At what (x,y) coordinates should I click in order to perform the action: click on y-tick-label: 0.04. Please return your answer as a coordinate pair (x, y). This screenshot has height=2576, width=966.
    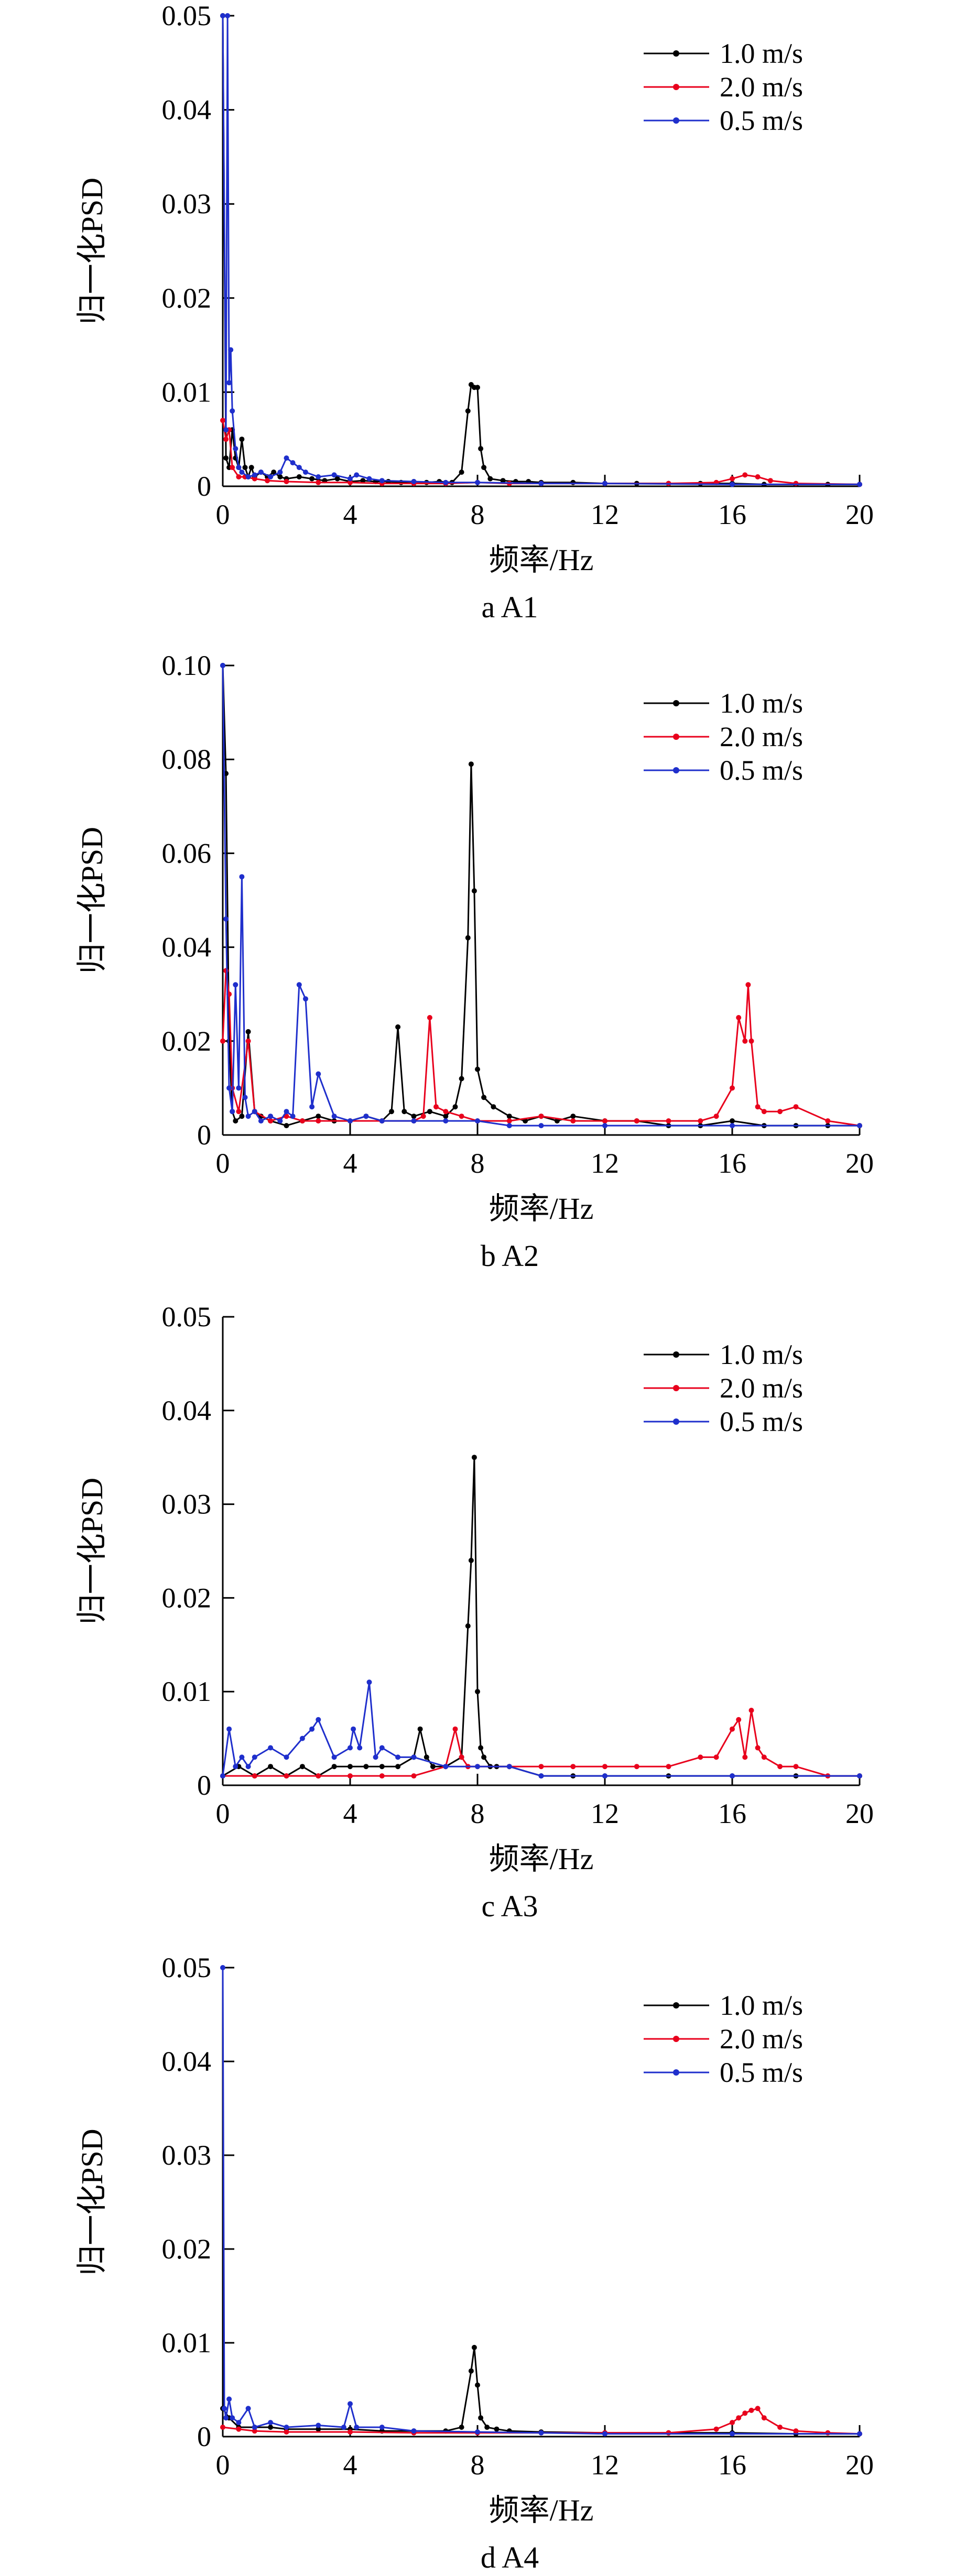
    Looking at the image, I should click on (187, 947).